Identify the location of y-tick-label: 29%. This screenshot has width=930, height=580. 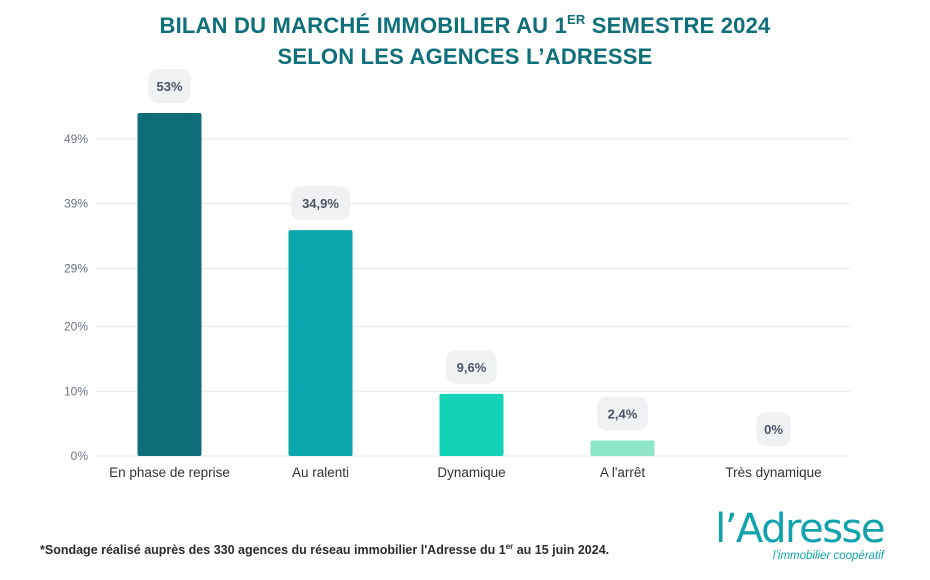
(76, 268).